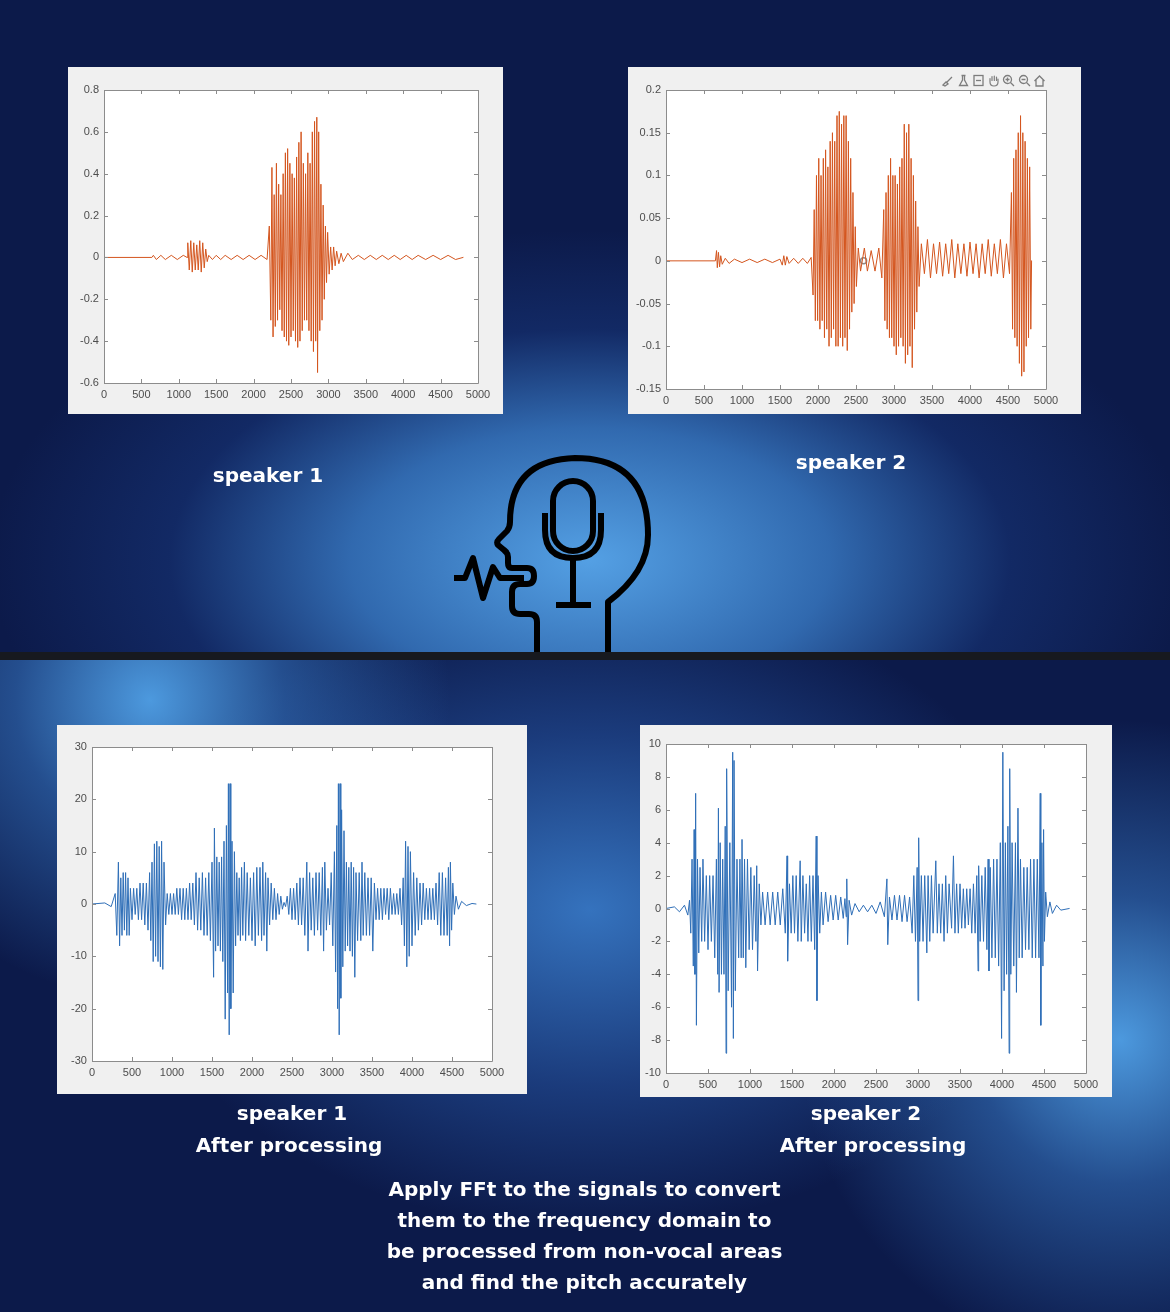  I want to click on y-tick-label: 4, so click(657, 841).